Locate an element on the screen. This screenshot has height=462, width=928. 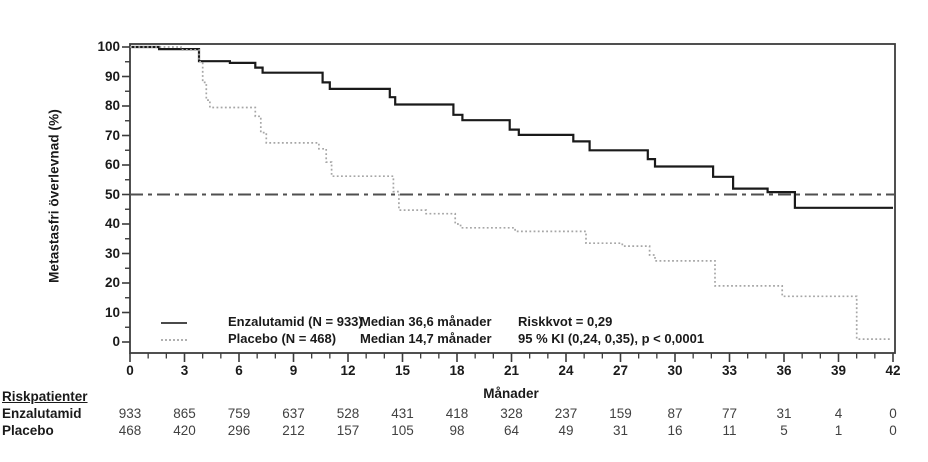
risk-count-enzalutamid-m24: 237 is located at coordinates (566, 413).